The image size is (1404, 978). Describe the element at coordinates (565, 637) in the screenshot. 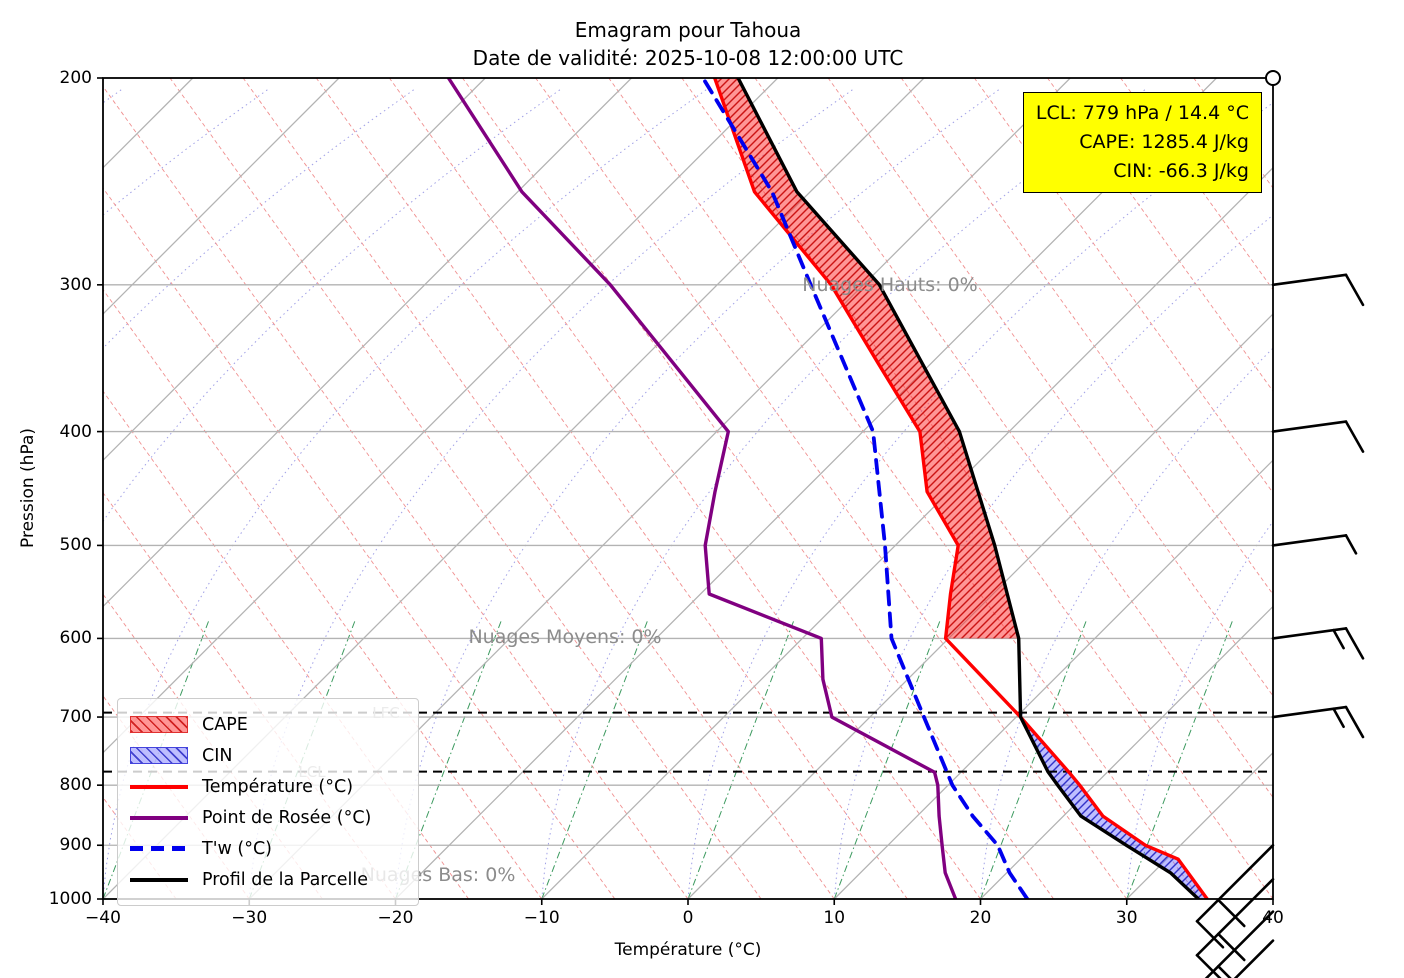

I see `mid-clouds-annotation: Nuages Moyens: 0%` at that location.